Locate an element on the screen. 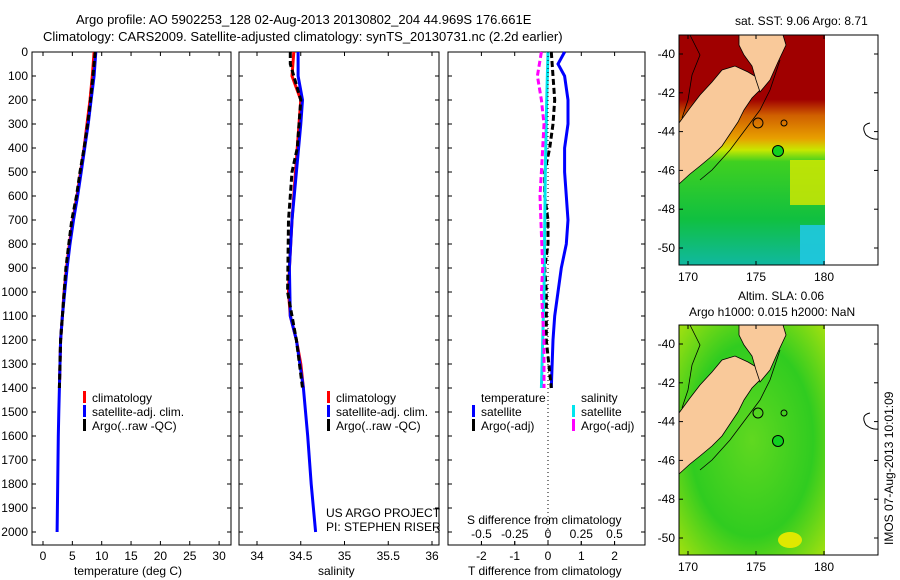 The width and height of the screenshot is (900, 580). y-tick-label: 600 is located at coordinates (18, 196).